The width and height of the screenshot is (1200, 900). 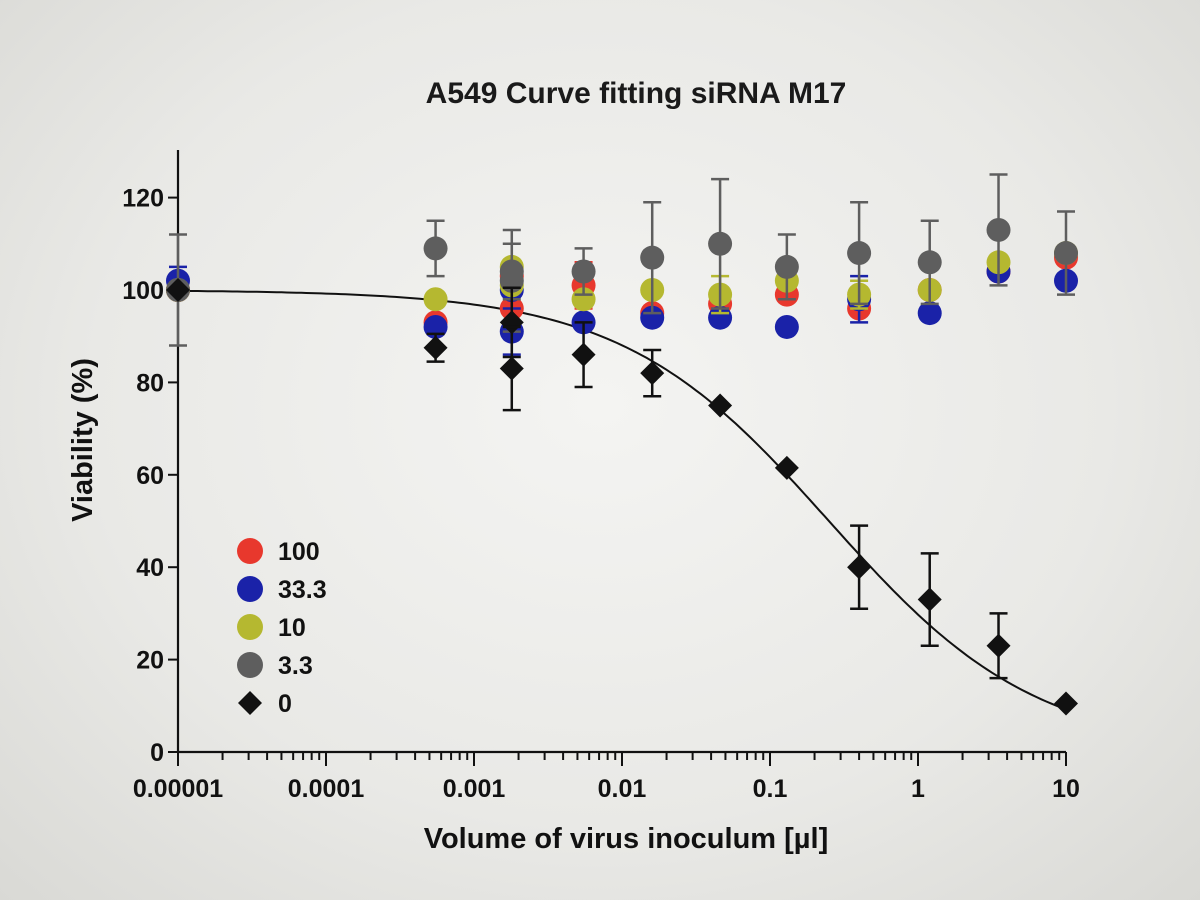 I want to click on x-tick-label: 1, so click(x=918, y=789).